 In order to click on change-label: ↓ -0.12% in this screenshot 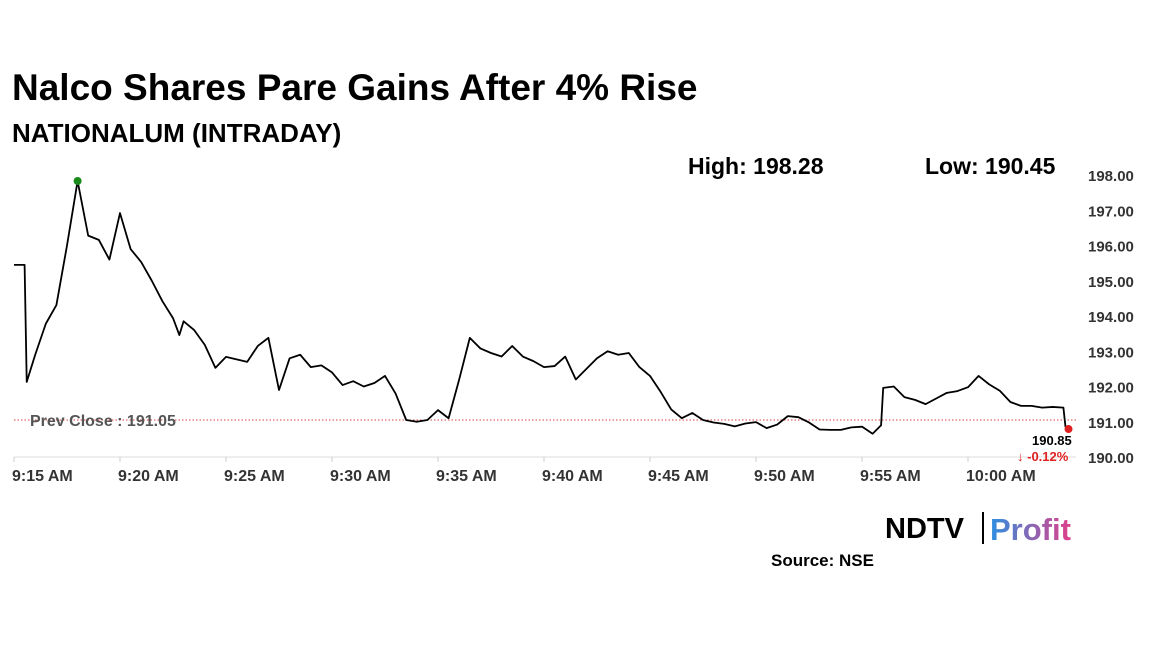, I will do `click(1043, 456)`.